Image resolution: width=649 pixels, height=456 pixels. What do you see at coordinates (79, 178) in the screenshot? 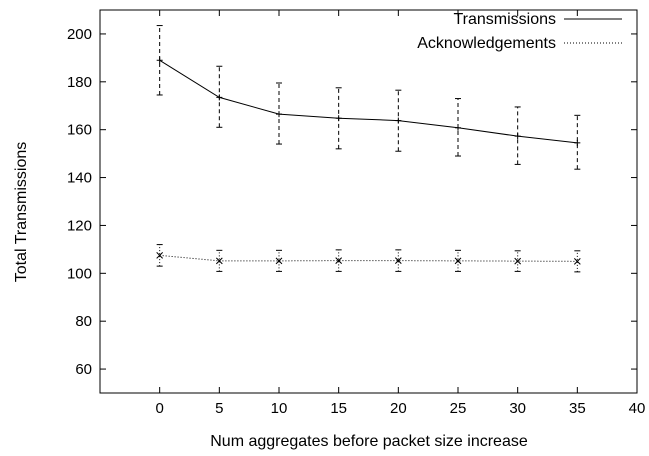
I see `y-tick-label: 140` at bounding box center [79, 178].